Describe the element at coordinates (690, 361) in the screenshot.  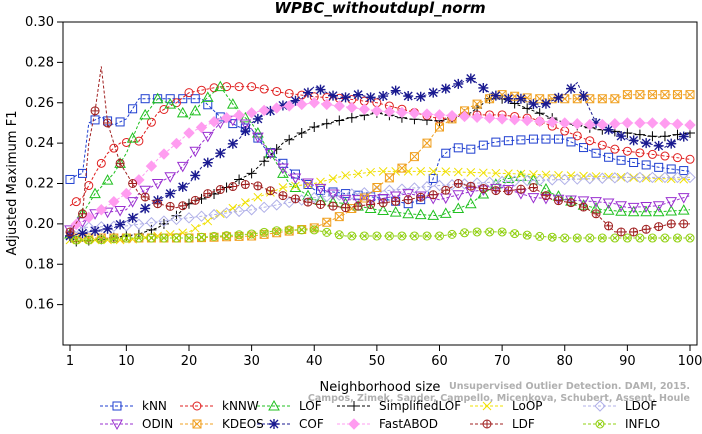
I see `x-tick-label: 100` at that location.